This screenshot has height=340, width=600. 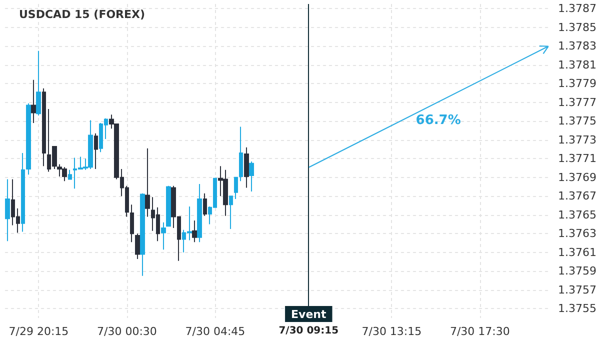 I want to click on x-tick-label: 7/29 20:15, so click(x=38, y=331).